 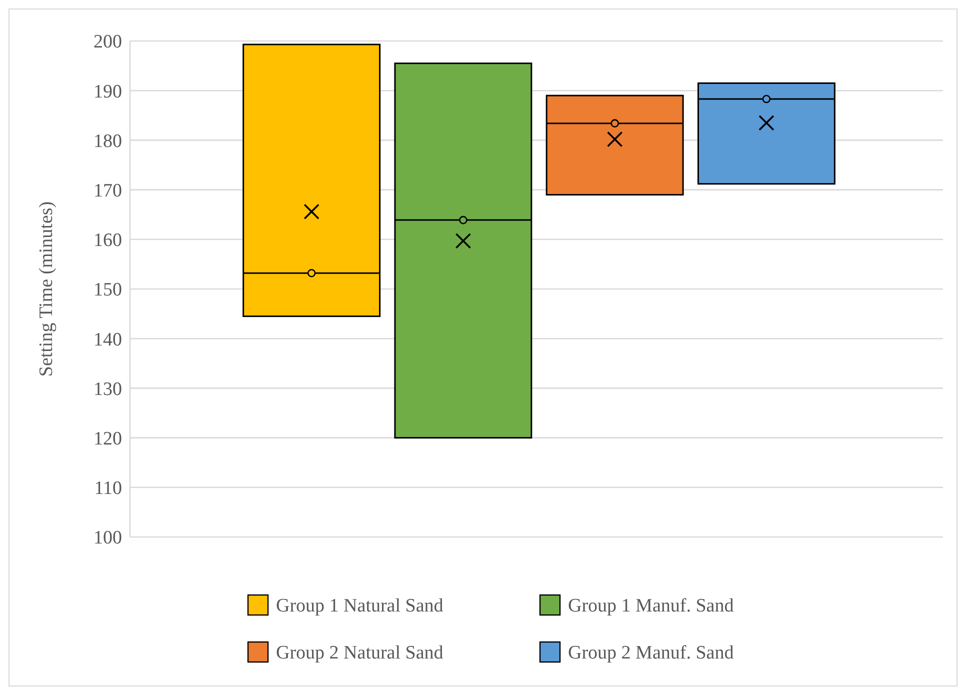 I want to click on y-tick-label: 200, so click(x=108, y=42).